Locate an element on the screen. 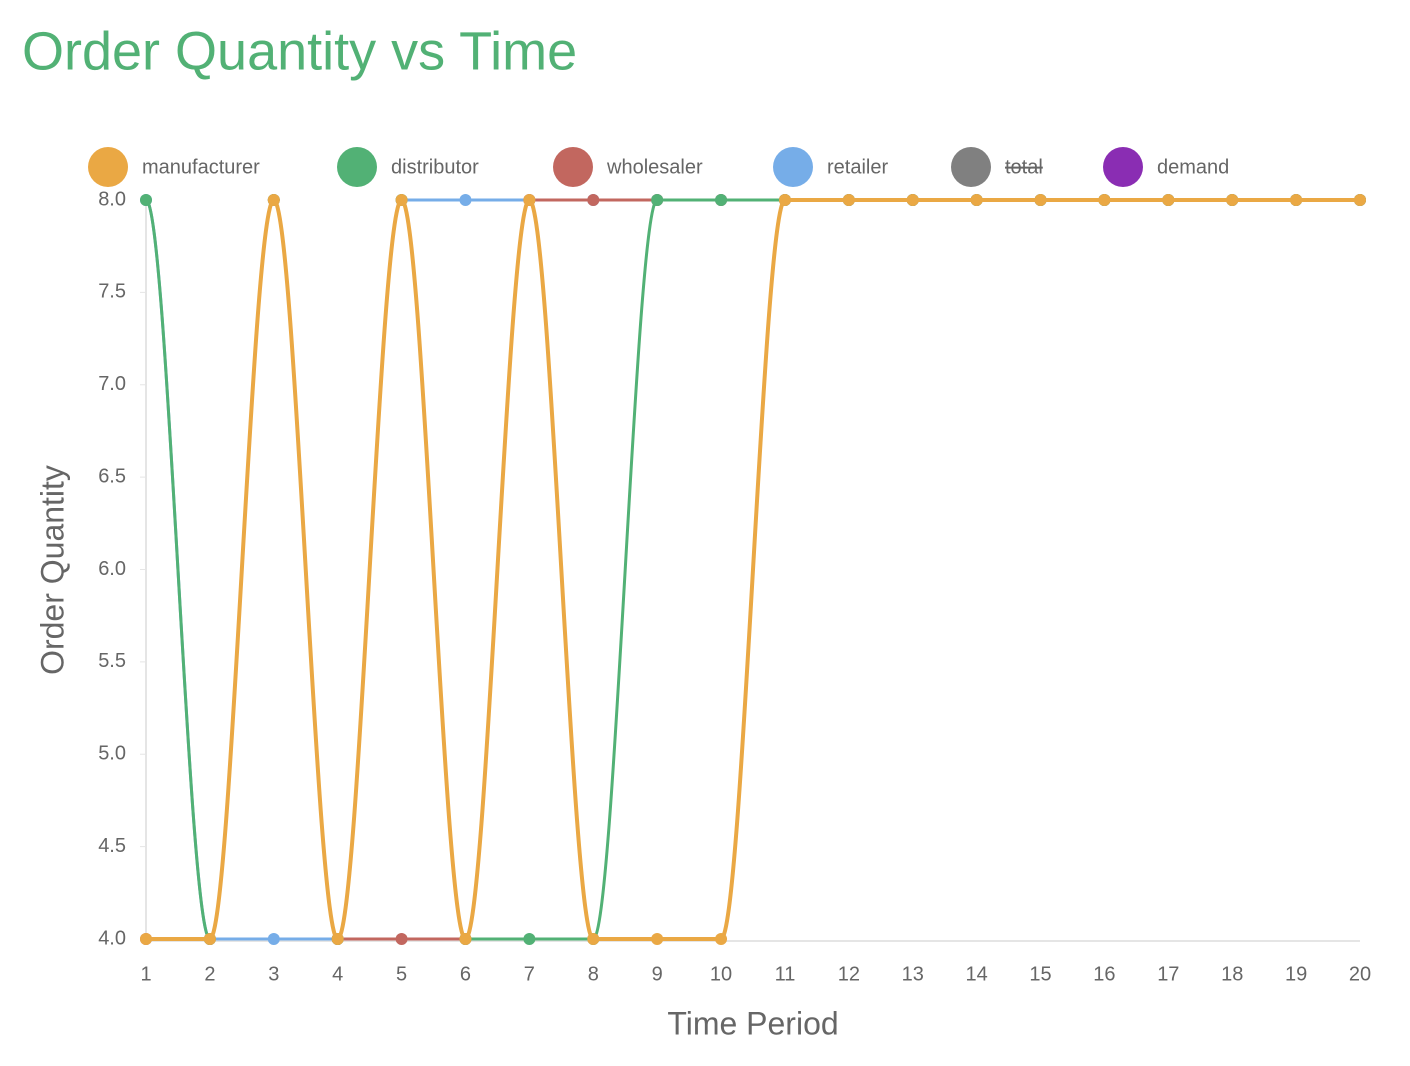 The width and height of the screenshot is (1410, 1066). y-tick-label: 7.5 is located at coordinates (112, 292).